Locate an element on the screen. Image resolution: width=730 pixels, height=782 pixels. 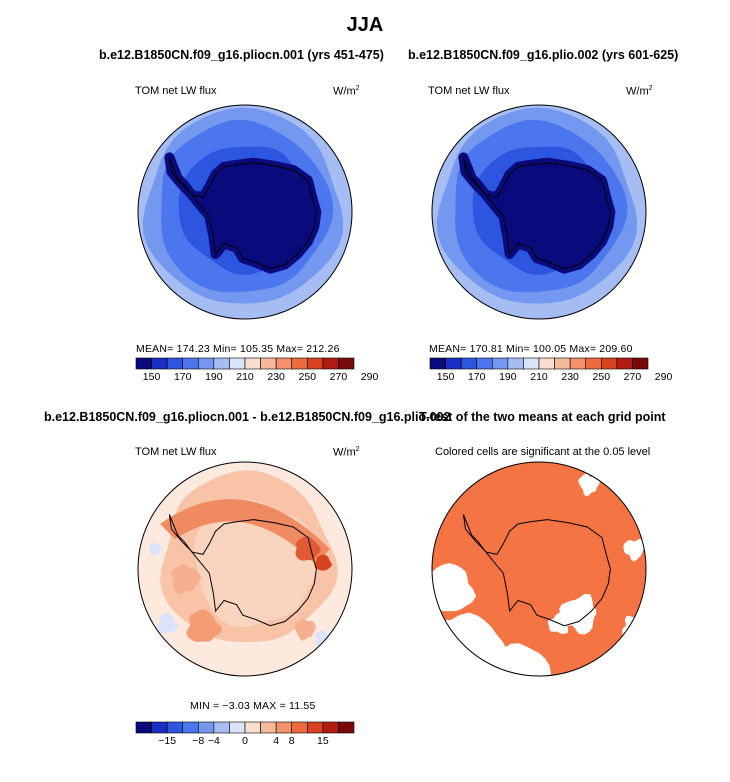
panel-3-units: W/m2 is located at coordinates (346, 452).